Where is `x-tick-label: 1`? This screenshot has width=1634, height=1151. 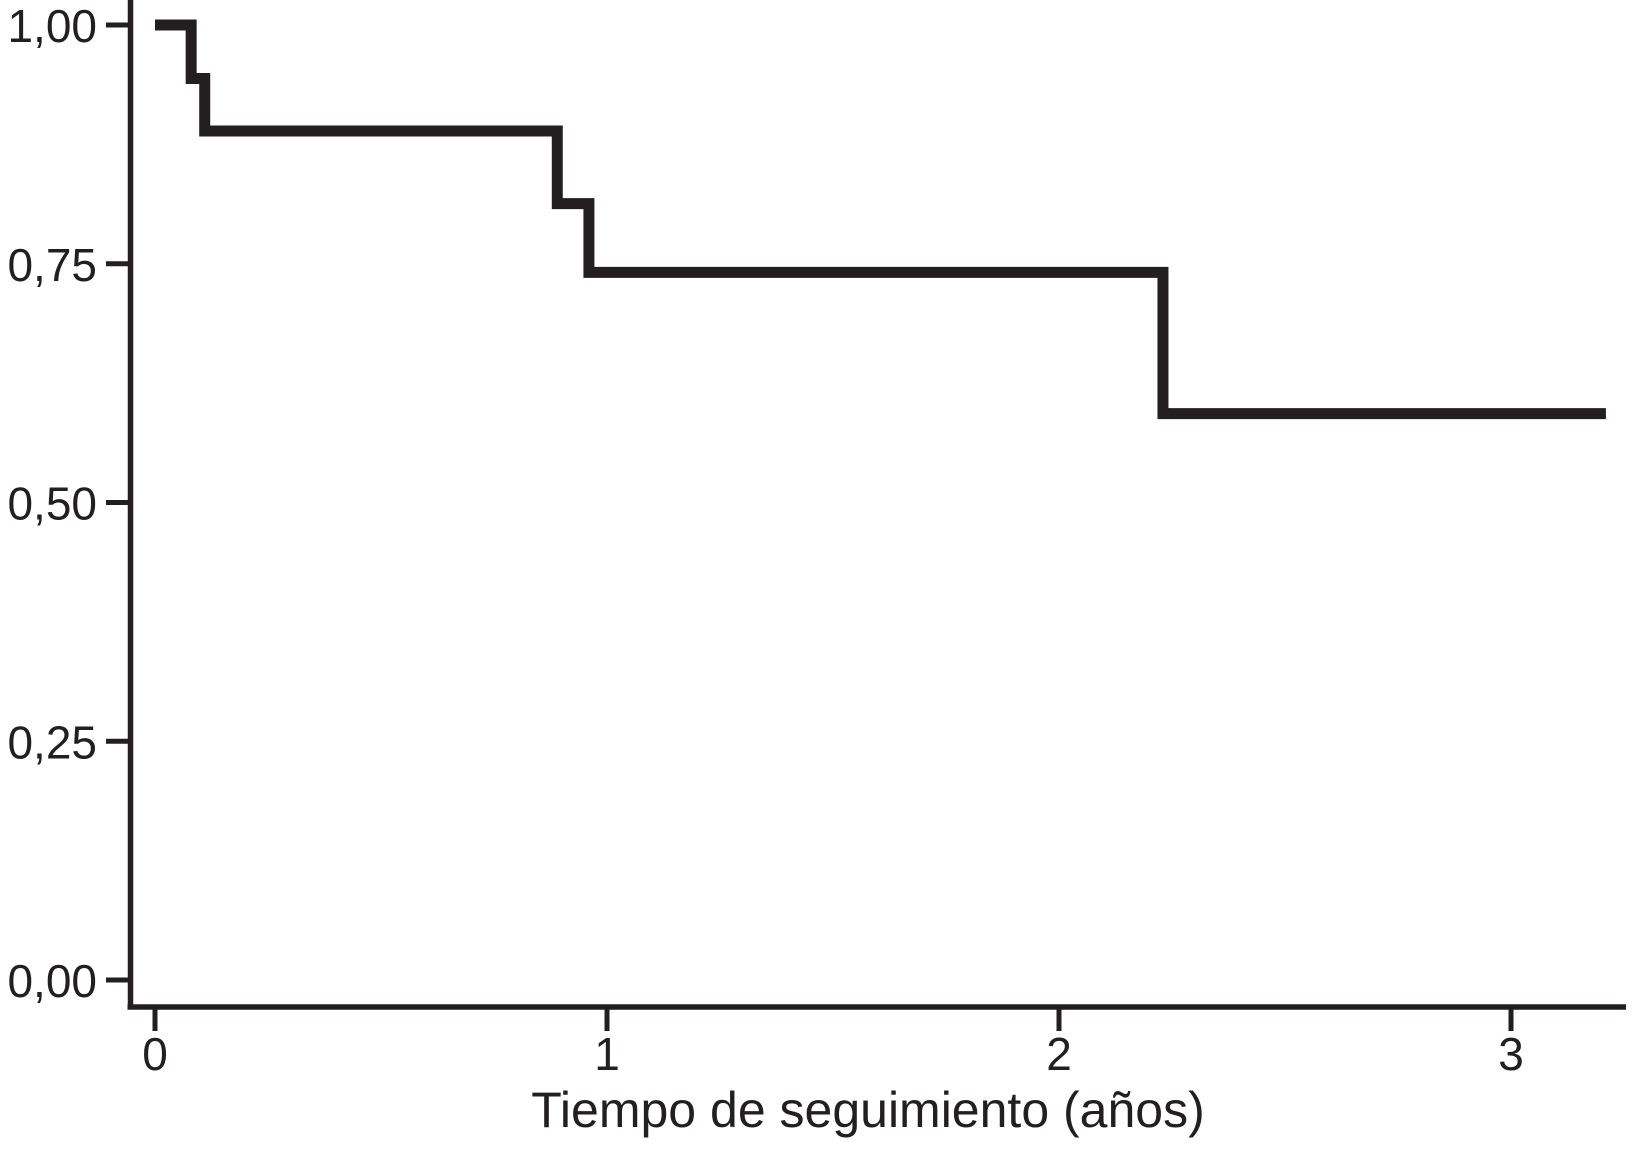 x-tick-label: 1 is located at coordinates (607, 1054).